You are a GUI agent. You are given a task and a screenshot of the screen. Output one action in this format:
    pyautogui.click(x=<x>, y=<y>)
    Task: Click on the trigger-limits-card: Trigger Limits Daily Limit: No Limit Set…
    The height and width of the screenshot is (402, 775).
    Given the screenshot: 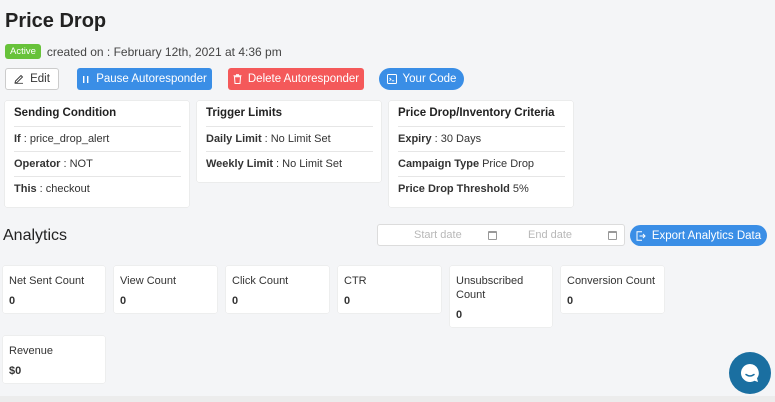 What is the action you would take?
    pyautogui.click(x=289, y=141)
    